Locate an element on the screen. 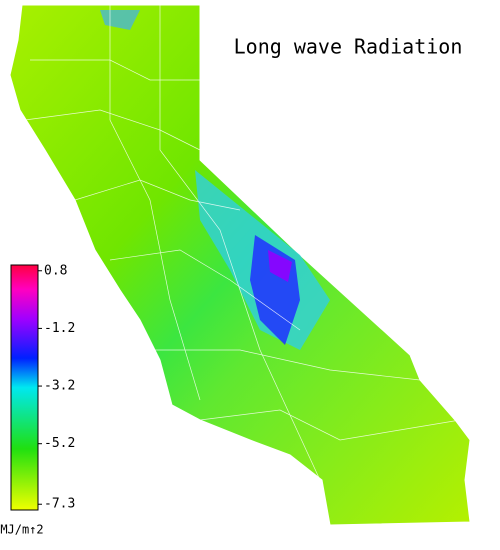  colorbar-tick-label: -3.2 is located at coordinates (59, 386).